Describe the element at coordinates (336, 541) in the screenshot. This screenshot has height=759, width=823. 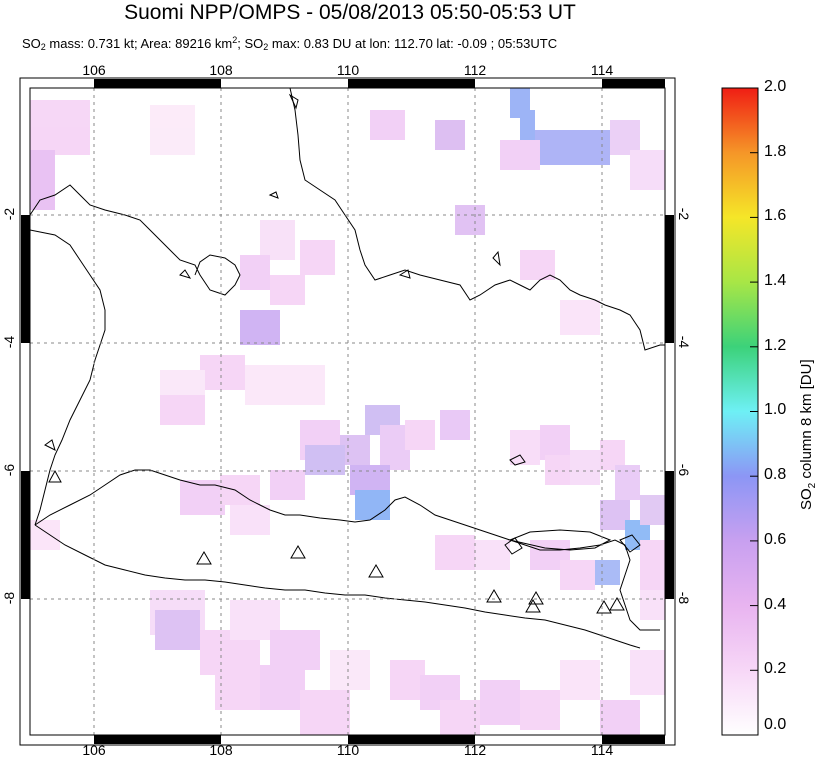
I see `volcano-markers` at that location.